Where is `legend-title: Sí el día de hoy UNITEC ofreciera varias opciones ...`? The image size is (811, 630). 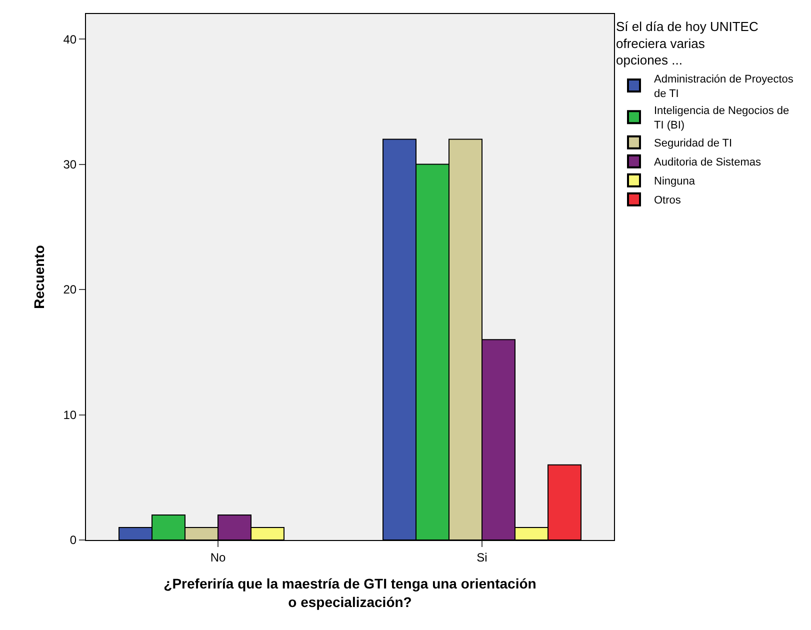
legend-title: Sí el día de hoy UNITEC ofreciera varias opciones ... is located at coordinates (687, 43).